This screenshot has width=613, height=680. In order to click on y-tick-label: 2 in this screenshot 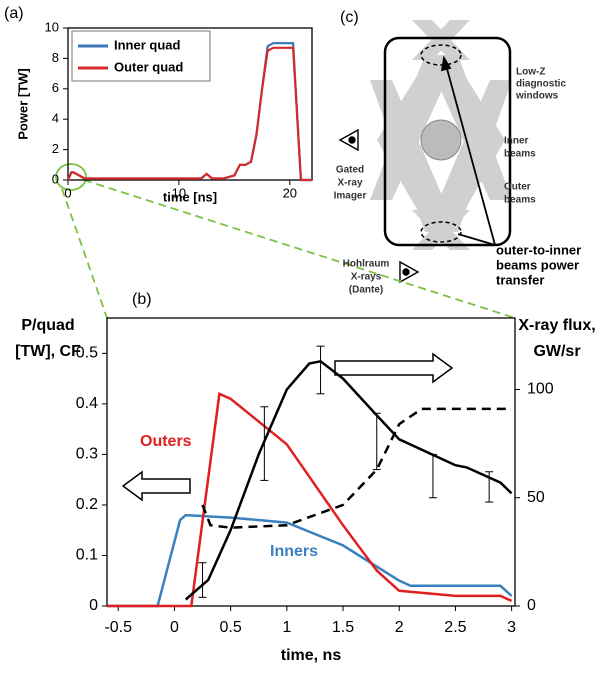, I will do `click(55, 148)`.